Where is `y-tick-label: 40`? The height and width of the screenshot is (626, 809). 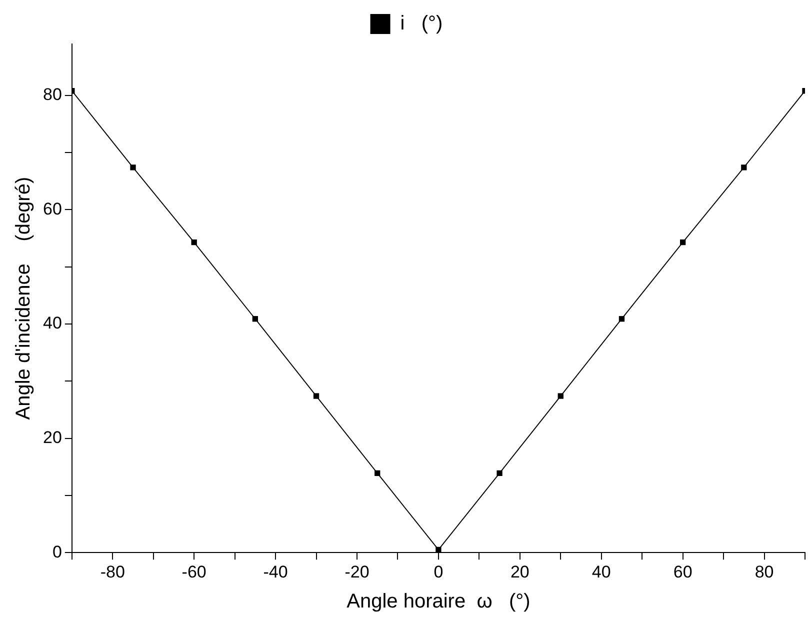 y-tick-label: 40 is located at coordinates (52, 323).